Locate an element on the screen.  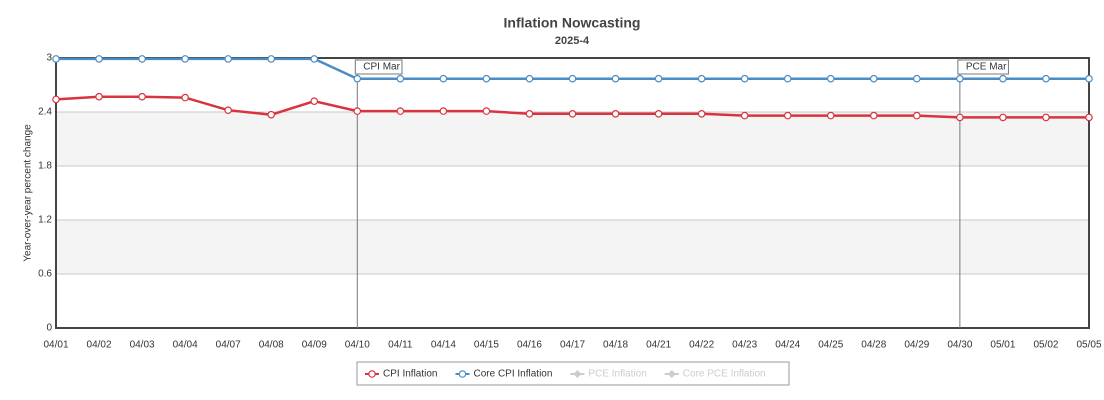
legend-item: Core CPI Inflation is located at coordinates (503, 374).